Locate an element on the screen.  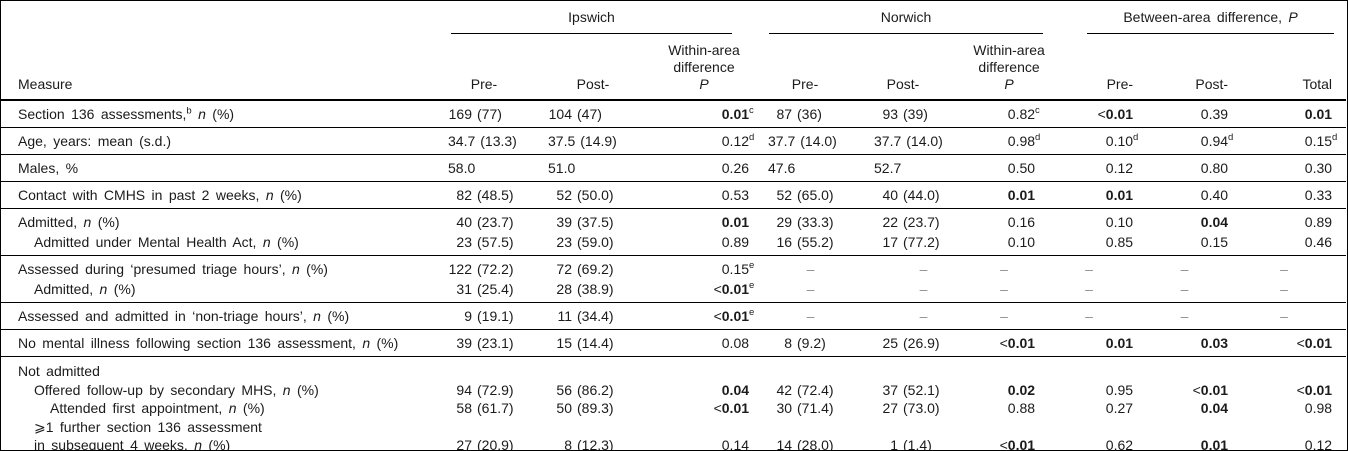
table-cell: 23 (57.5) is located at coordinates (485, 242).